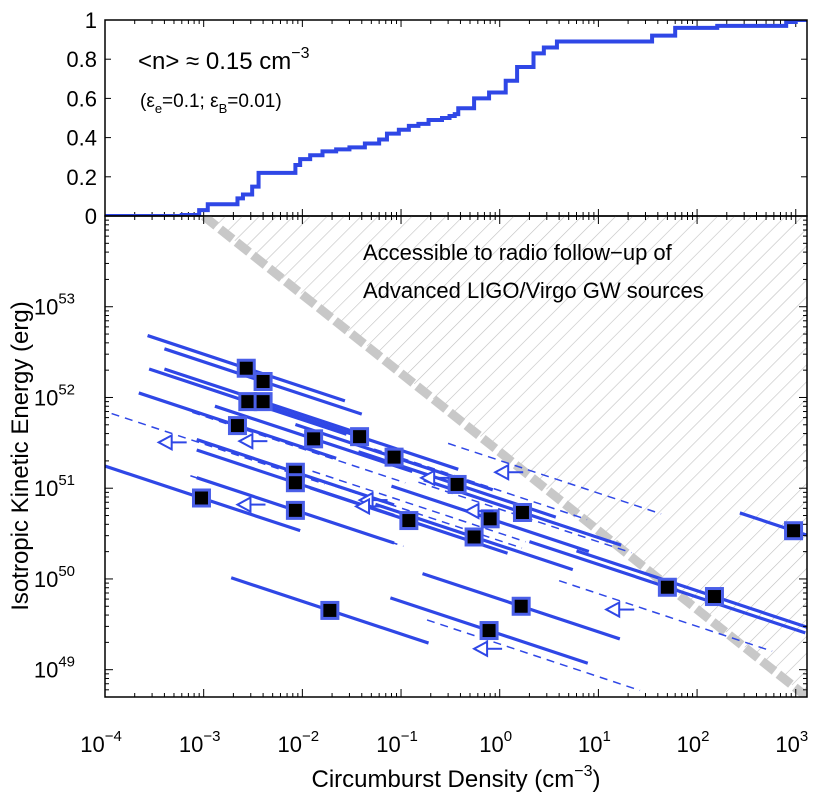 This screenshot has height=801, width=830. What do you see at coordinates (495, 742) in the screenshot?
I see `x-tick-label: 10⁰` at bounding box center [495, 742].